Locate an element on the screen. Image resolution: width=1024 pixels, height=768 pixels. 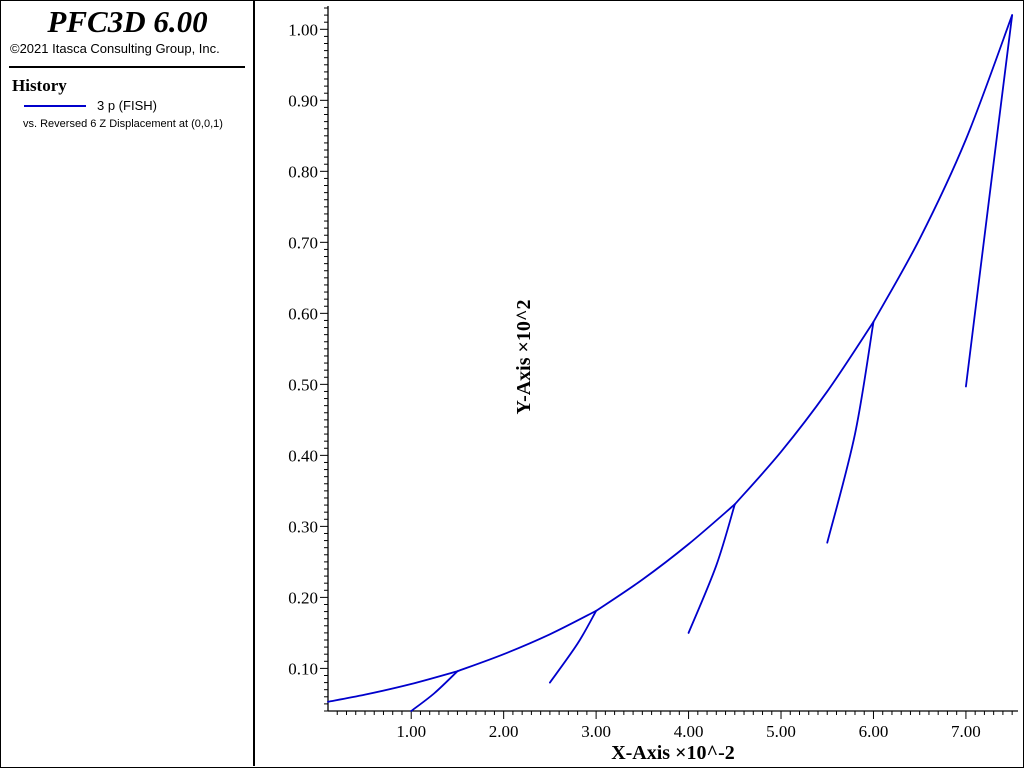
y-tick-label: 0.40 is located at coordinates (303, 455).